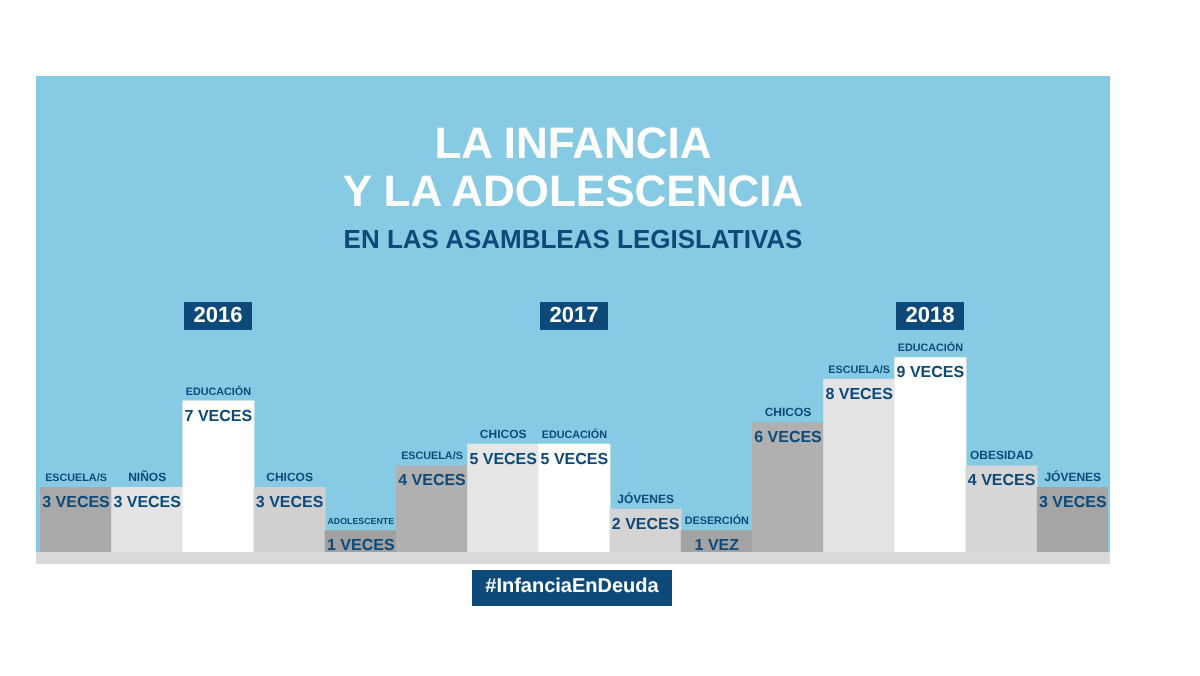  I want to click on chart-title: 2016, so click(218, 316).